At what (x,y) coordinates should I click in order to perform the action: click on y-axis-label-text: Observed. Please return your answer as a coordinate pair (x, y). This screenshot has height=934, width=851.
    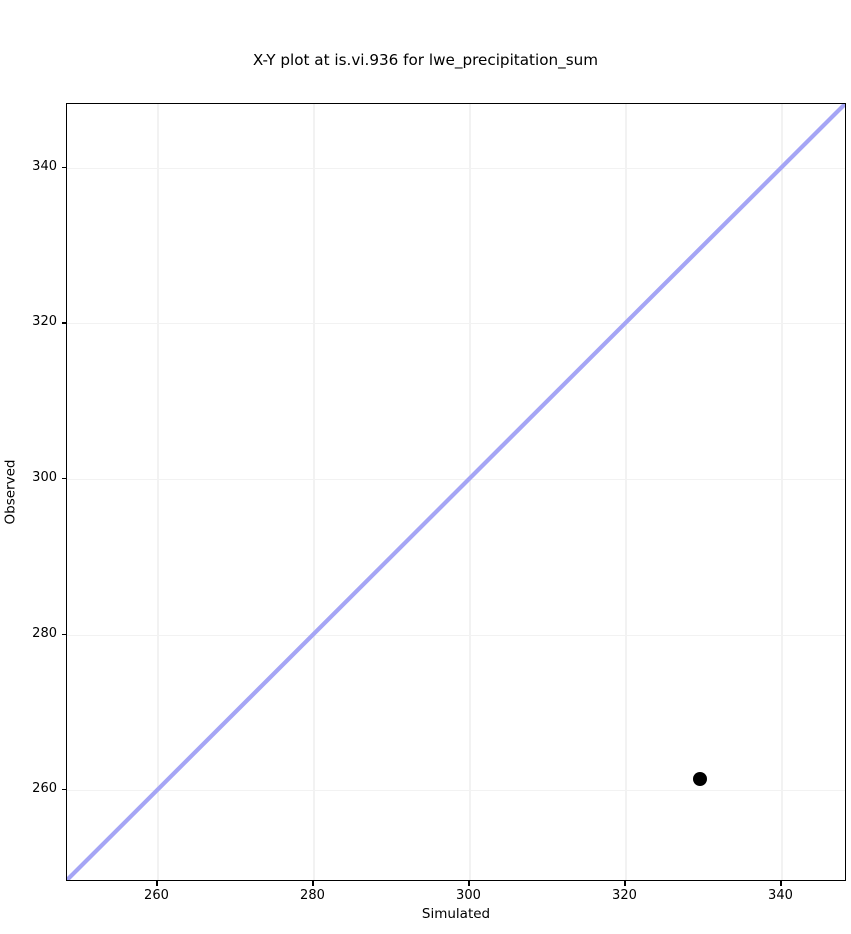
    Looking at the image, I should click on (10, 492).